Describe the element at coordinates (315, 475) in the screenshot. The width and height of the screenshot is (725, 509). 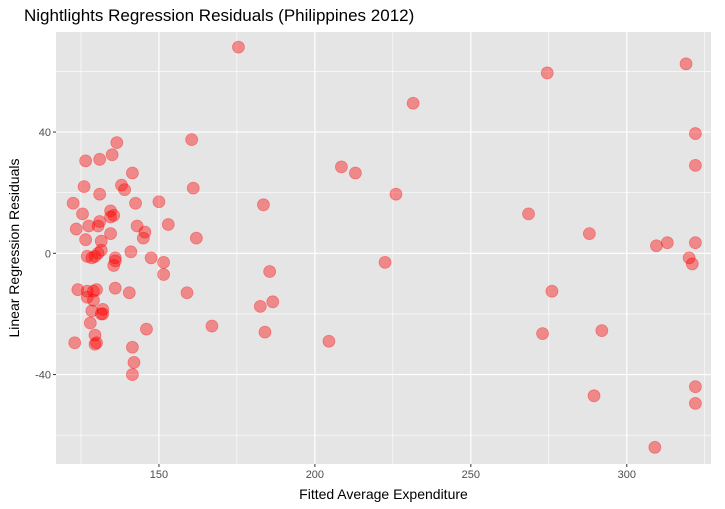
I see `x-tick-label: 200` at that location.